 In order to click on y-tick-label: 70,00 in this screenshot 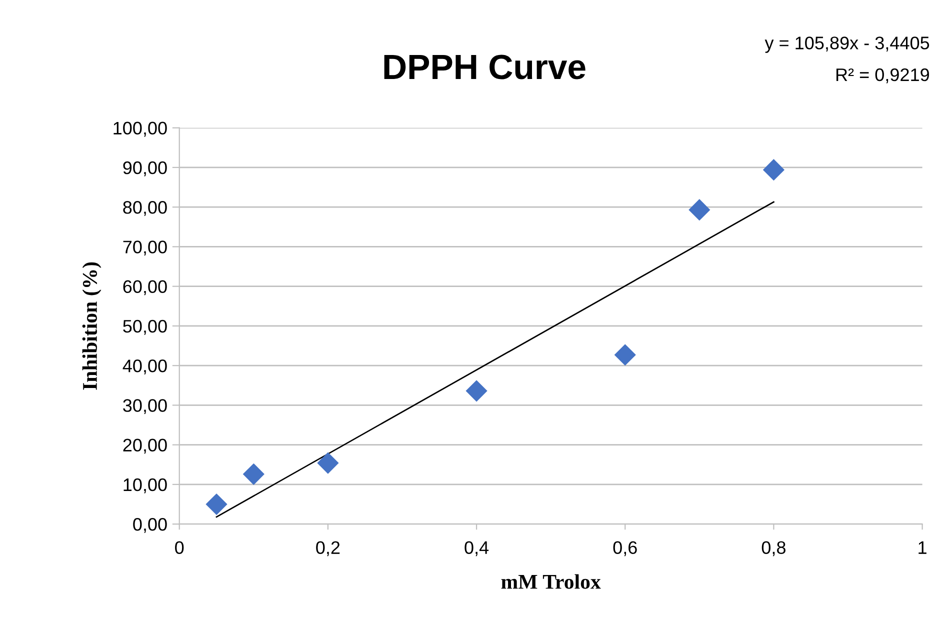, I will do `click(145, 248)`.